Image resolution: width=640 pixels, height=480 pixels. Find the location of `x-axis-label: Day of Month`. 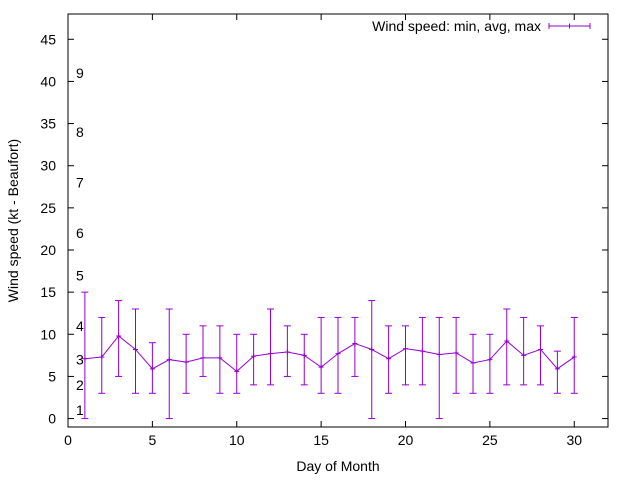

x-axis-label: Day of Month is located at coordinates (337, 466).